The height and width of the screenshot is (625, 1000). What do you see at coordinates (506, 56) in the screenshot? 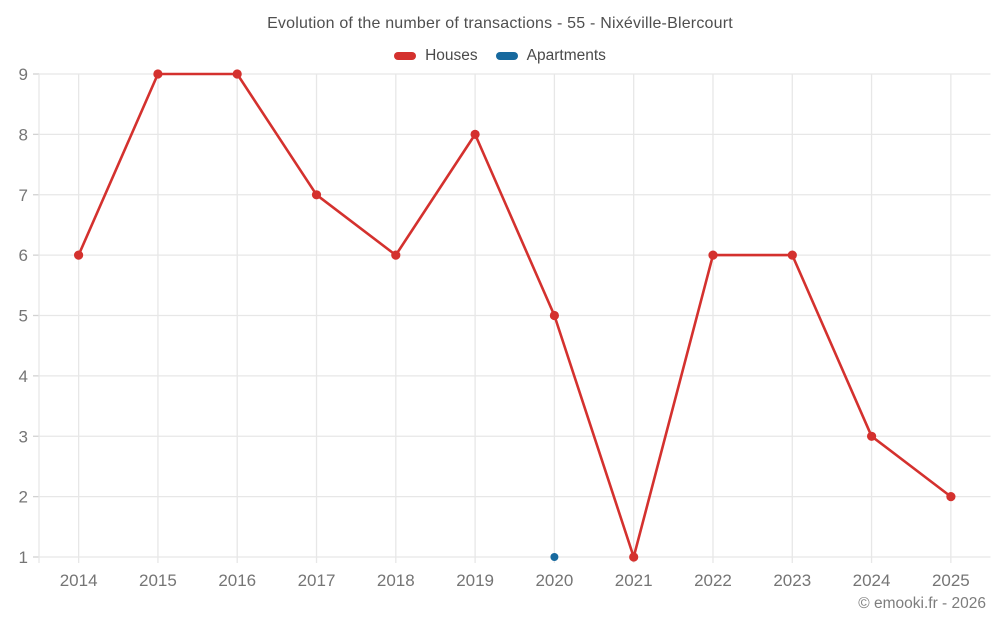
I see `legend-swatch-apartments` at bounding box center [506, 56].